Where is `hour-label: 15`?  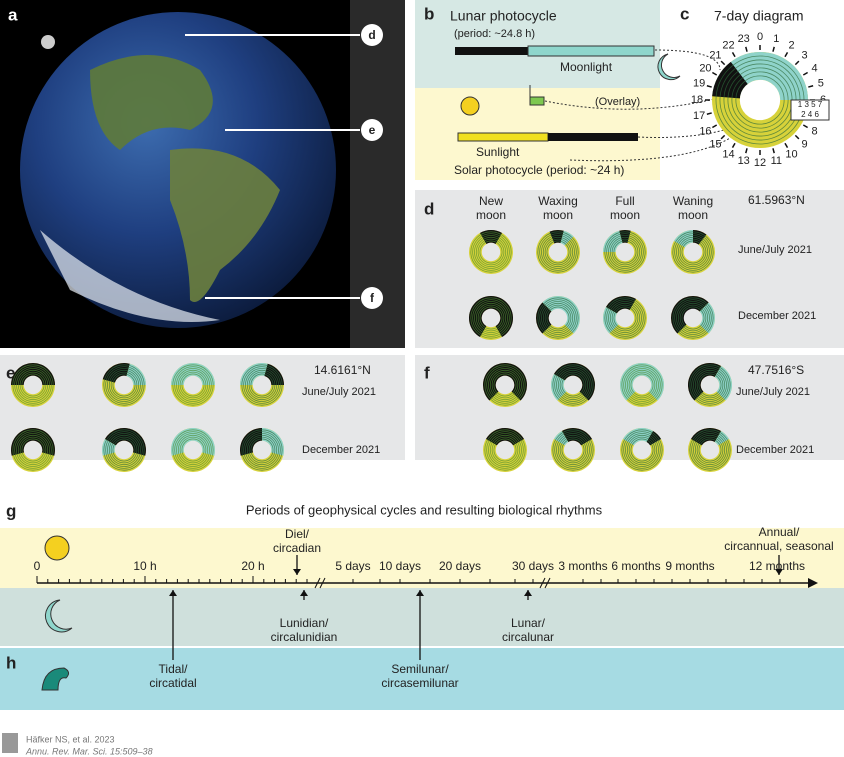 hour-label: 15 is located at coordinates (715, 144).